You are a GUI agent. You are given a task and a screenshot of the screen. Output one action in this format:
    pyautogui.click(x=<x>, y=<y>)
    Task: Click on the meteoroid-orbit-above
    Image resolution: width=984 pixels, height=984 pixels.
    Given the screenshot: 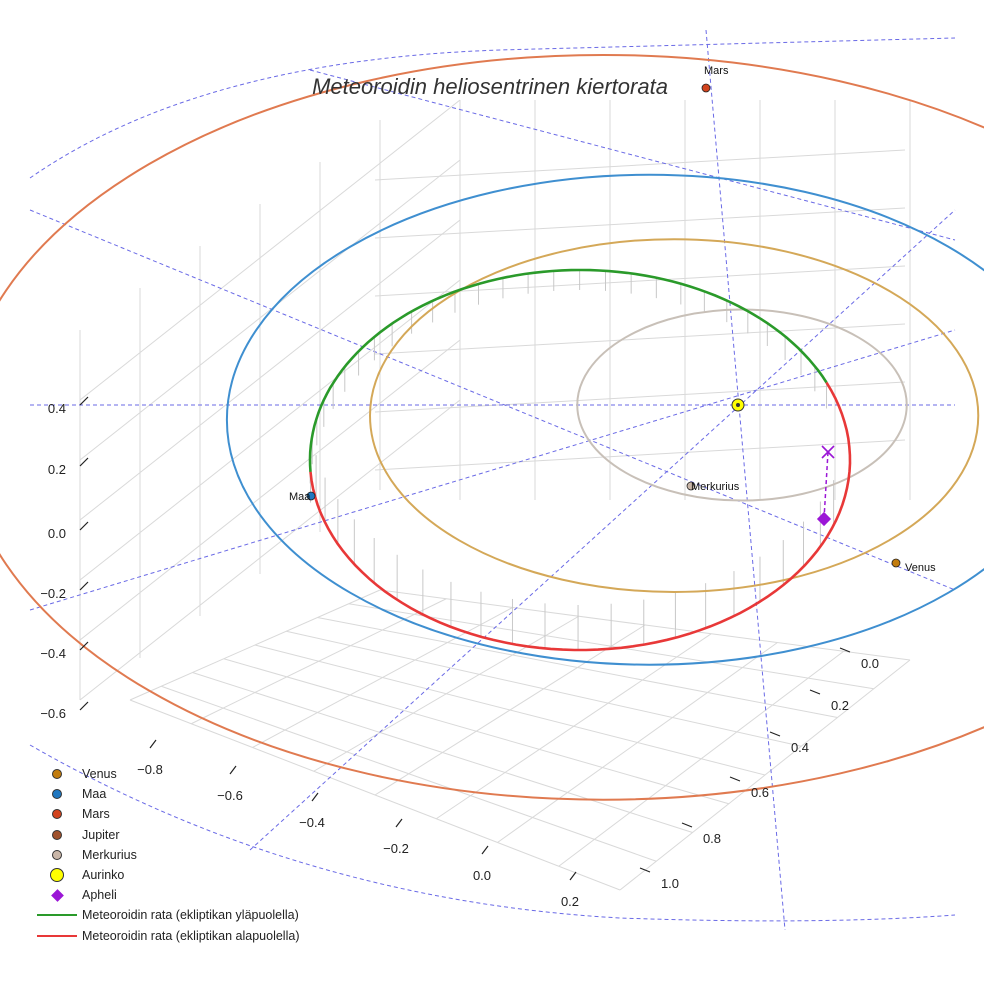 What is the action you would take?
    pyautogui.click(x=568, y=370)
    